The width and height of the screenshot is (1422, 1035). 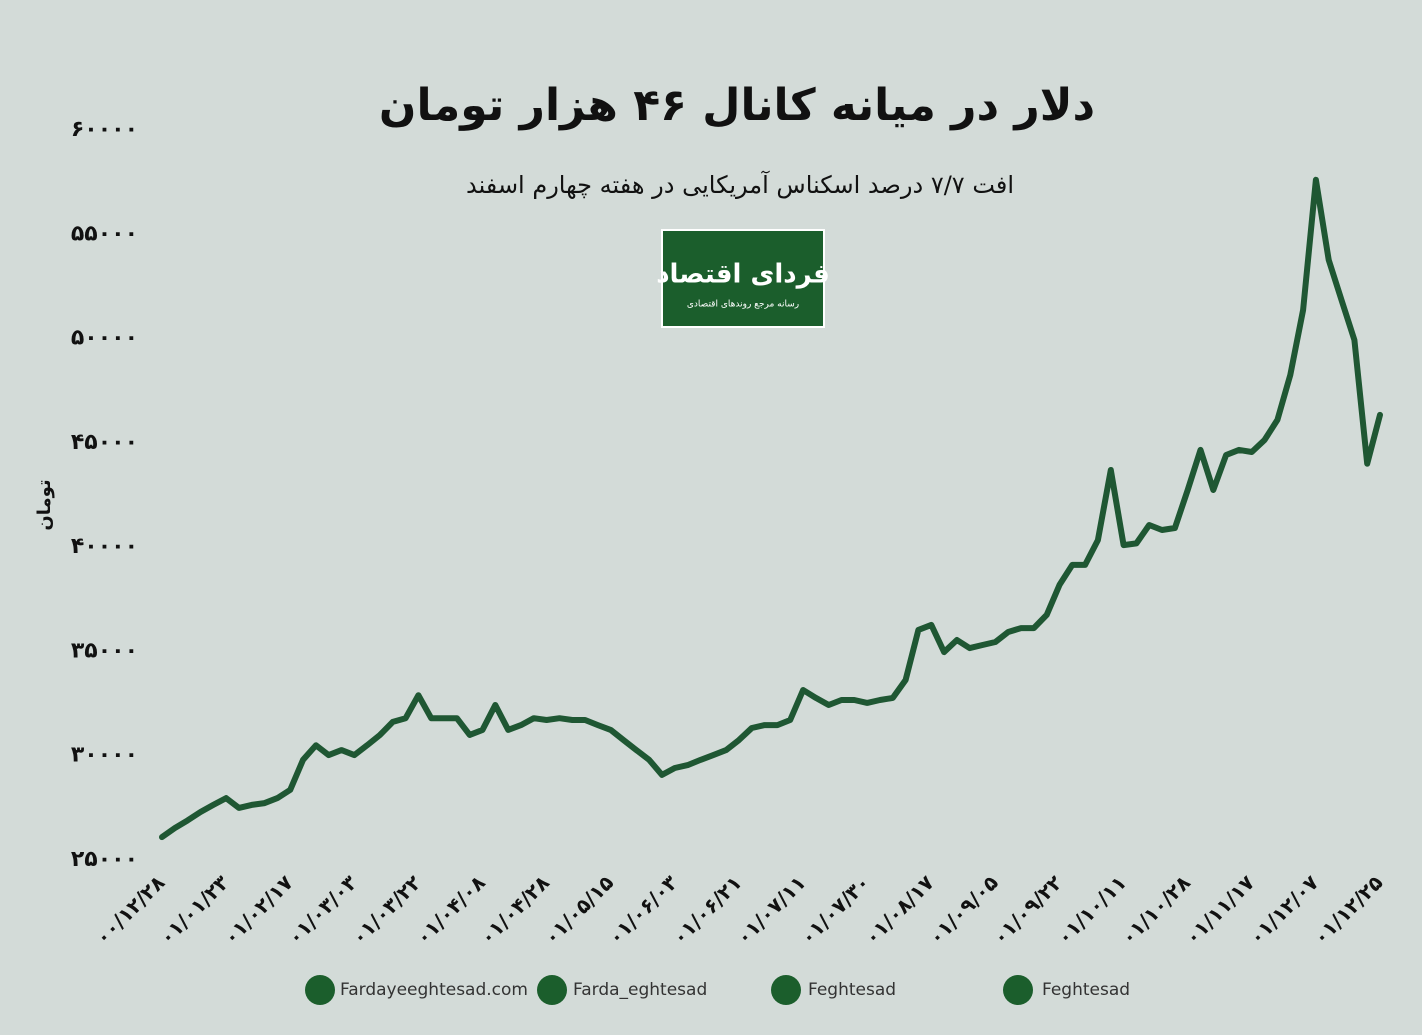 What do you see at coordinates (104, 129) in the screenshot?
I see `y-tick-label: ۶۰۰۰۰` at bounding box center [104, 129].